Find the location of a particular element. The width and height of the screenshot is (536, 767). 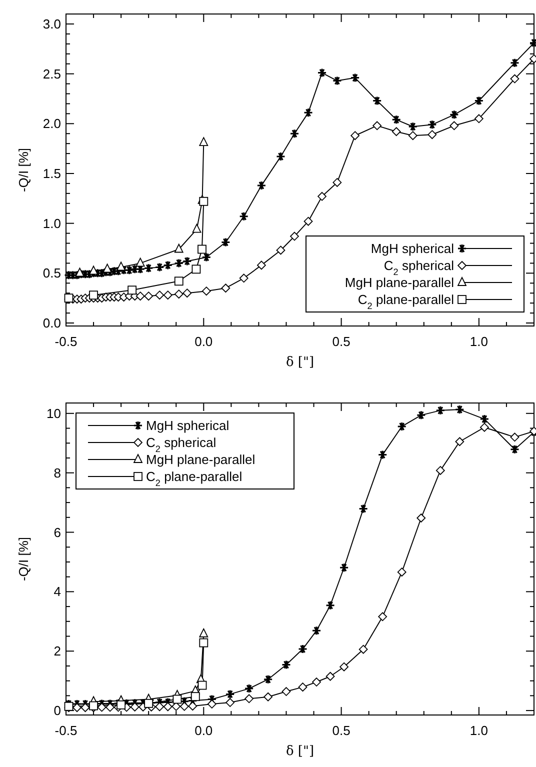

y-tick-label: 0 is located at coordinates (57, 710).